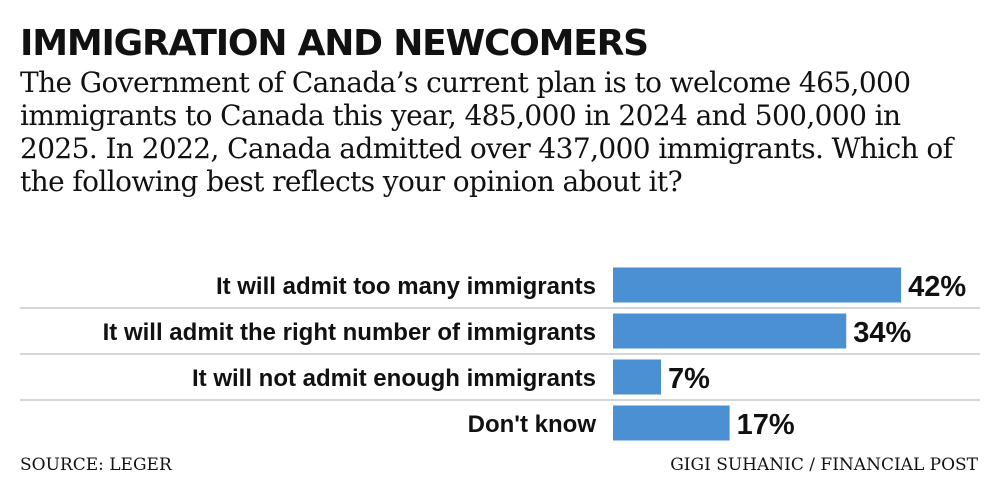 Image resolution: width=1000 pixels, height=500 pixels. Describe the element at coordinates (824, 465) in the screenshot. I see `credit-note: GIGI SUHANIC / FINANCIAL POST` at that location.